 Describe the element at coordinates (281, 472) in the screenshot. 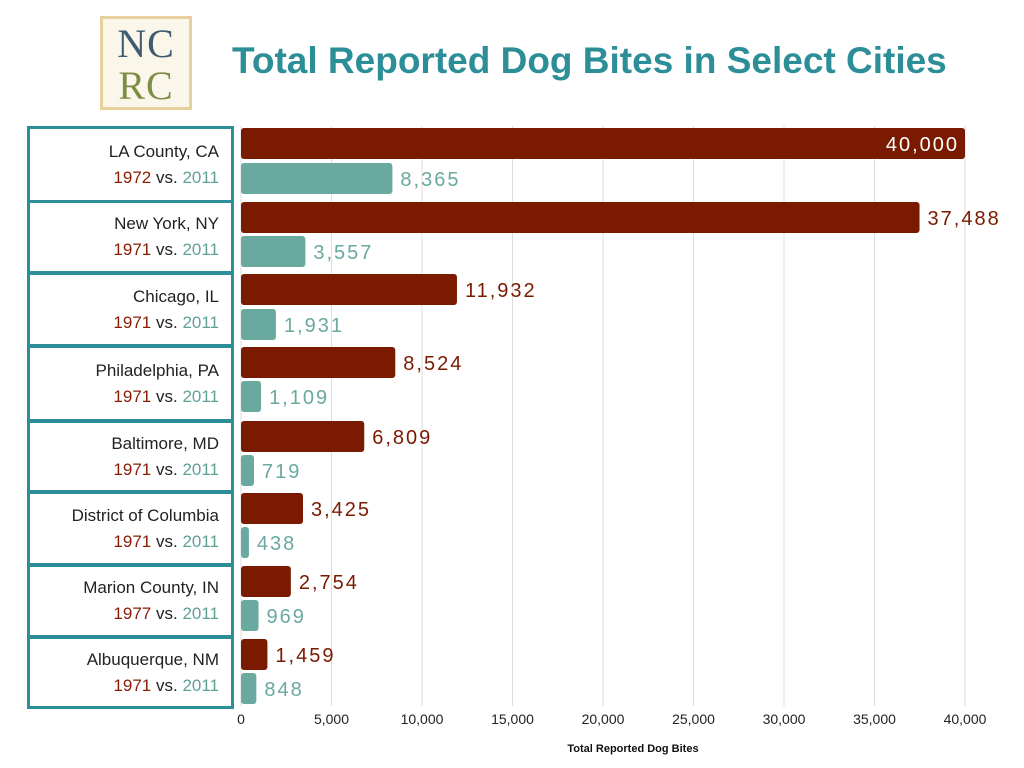

I see `data-label: 719` at that location.